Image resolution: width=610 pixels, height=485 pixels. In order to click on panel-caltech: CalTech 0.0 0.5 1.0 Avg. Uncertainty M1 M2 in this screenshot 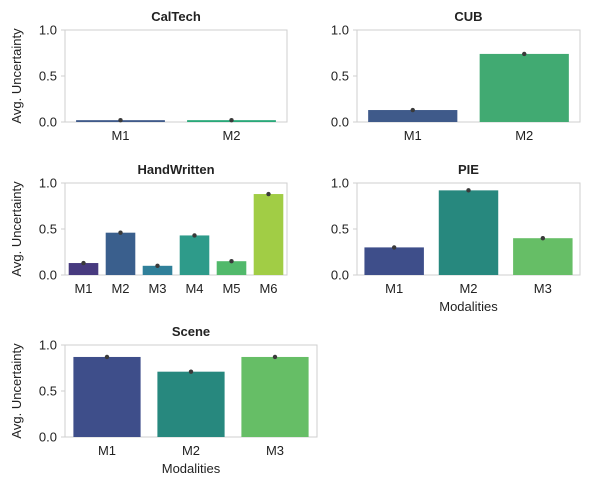, I will do `click(148, 76)`.